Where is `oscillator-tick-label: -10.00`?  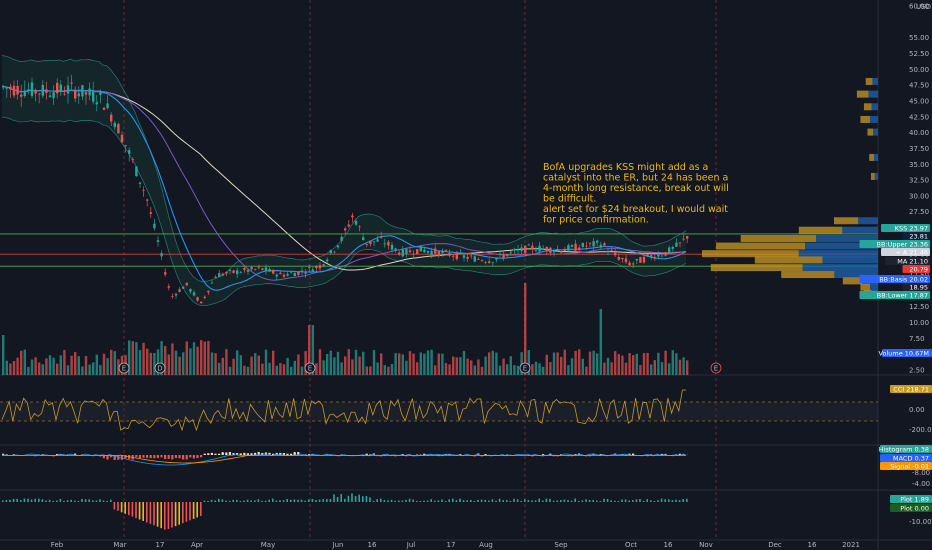
oscillator-tick-label: -10.00 is located at coordinates (920, 522).